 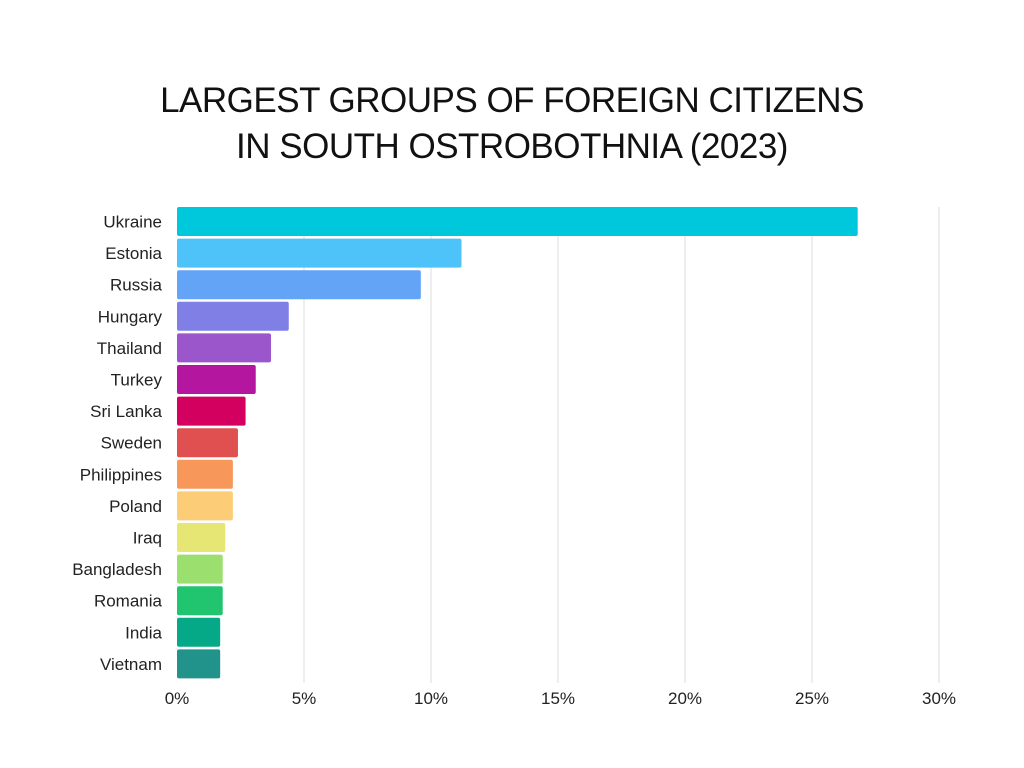 I want to click on x-tick-label: 15%, so click(x=558, y=698).